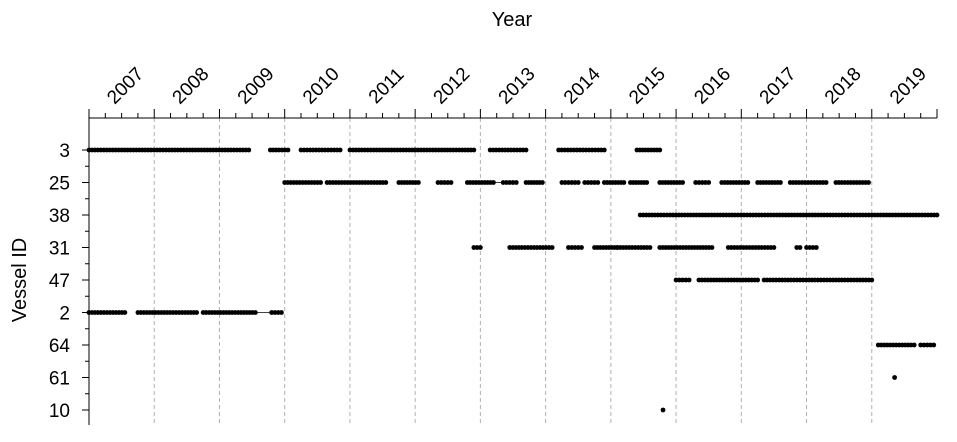 The image size is (957, 442). I want to click on y-tick-labels: 3 25 38 31 47 2 64 61 10, so click(60, 281).